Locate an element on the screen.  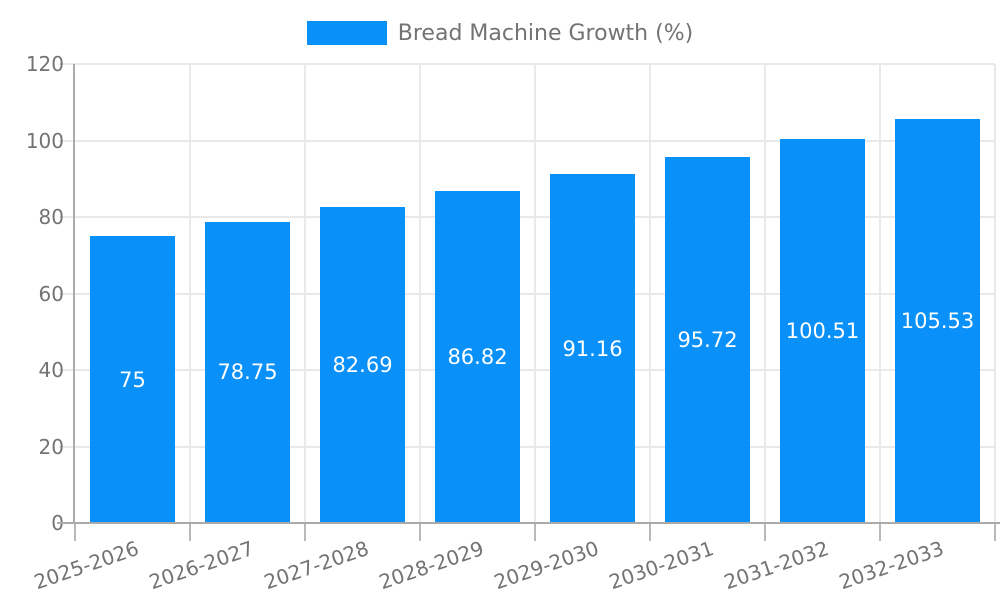
x-tick-label: 2026-2027 is located at coordinates (202, 565).